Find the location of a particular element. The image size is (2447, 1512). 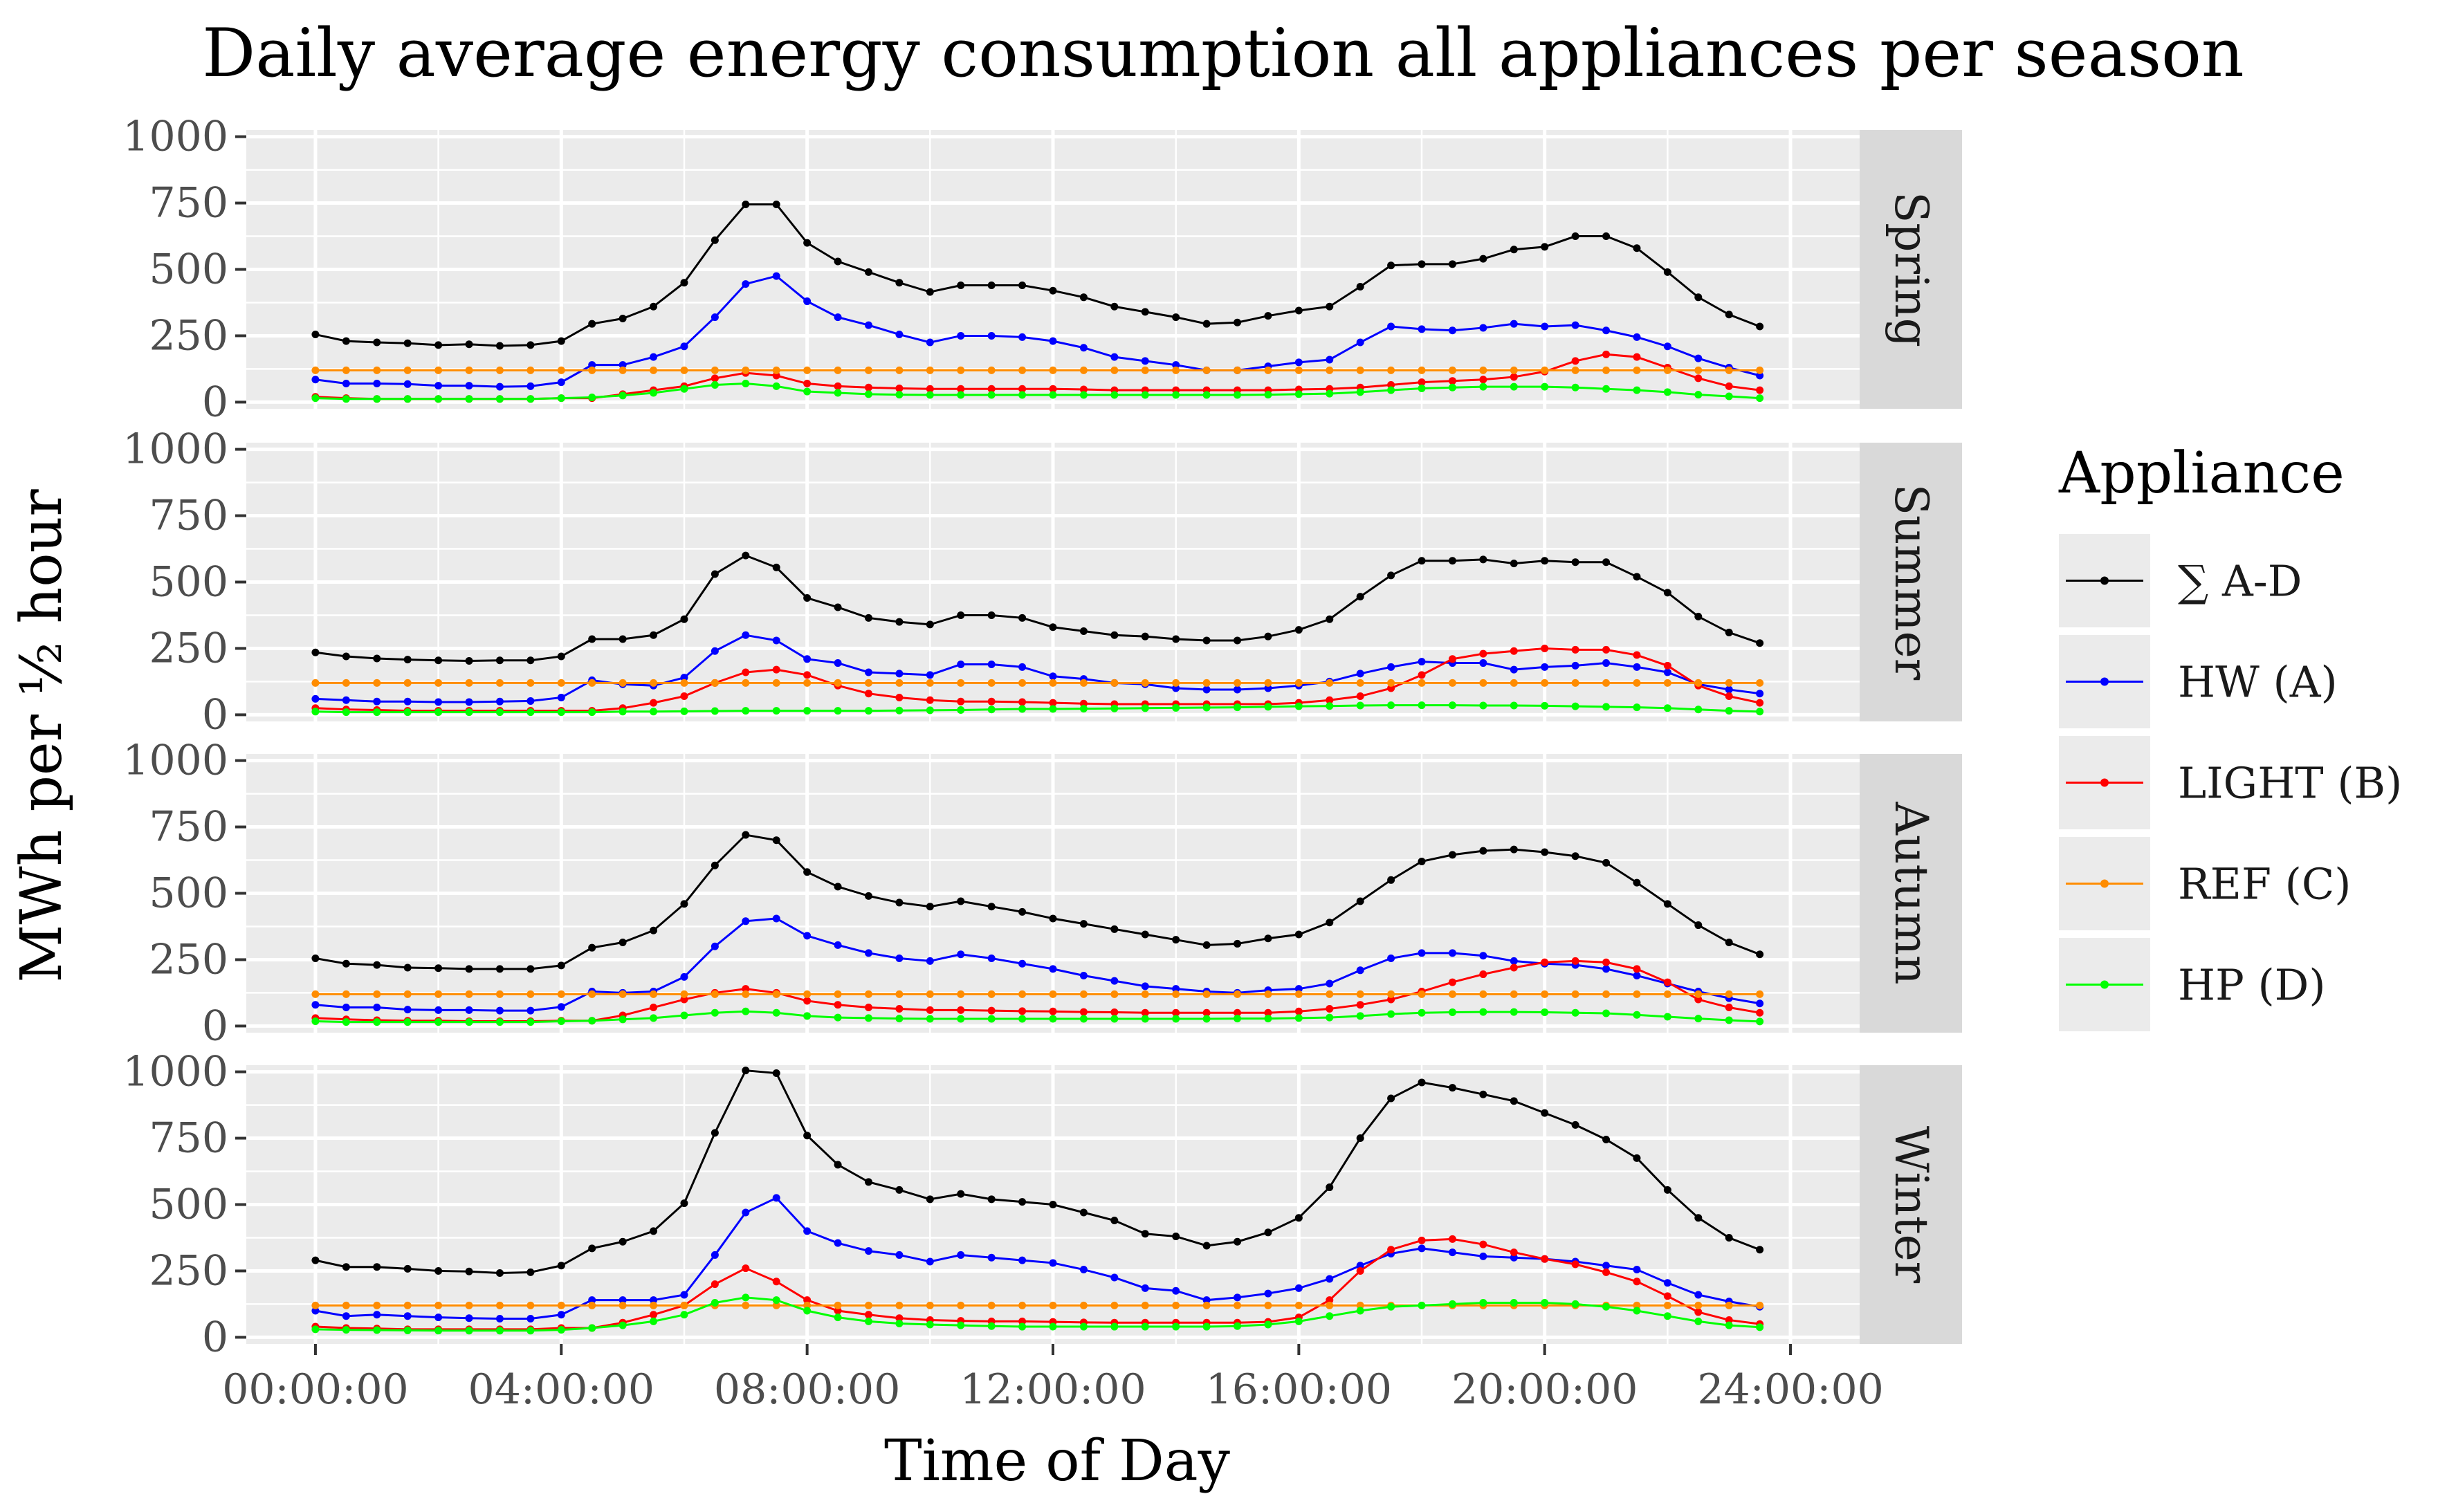

series-hp-d is located at coordinates (1037, 1314).